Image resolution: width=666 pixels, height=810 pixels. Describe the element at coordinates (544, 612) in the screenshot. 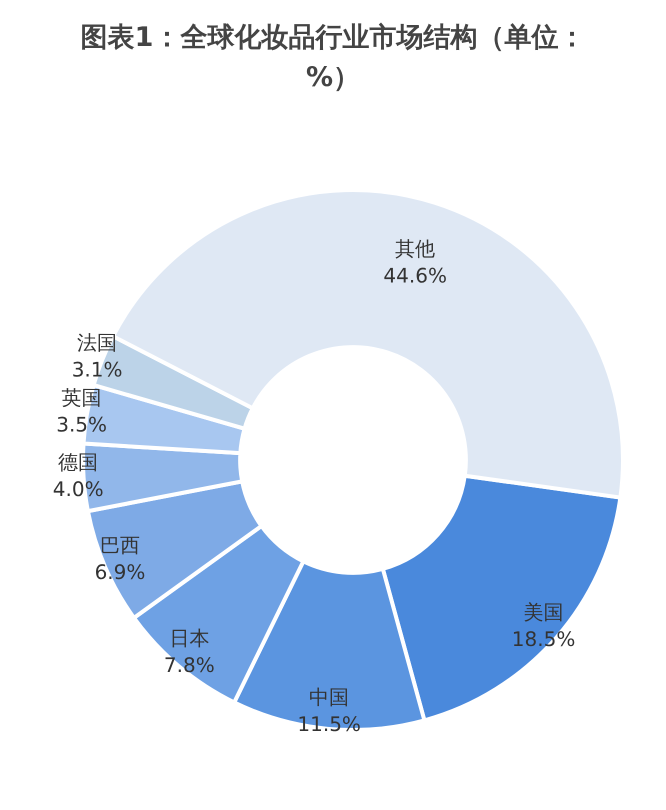

I see `slice-label: 美国` at that location.